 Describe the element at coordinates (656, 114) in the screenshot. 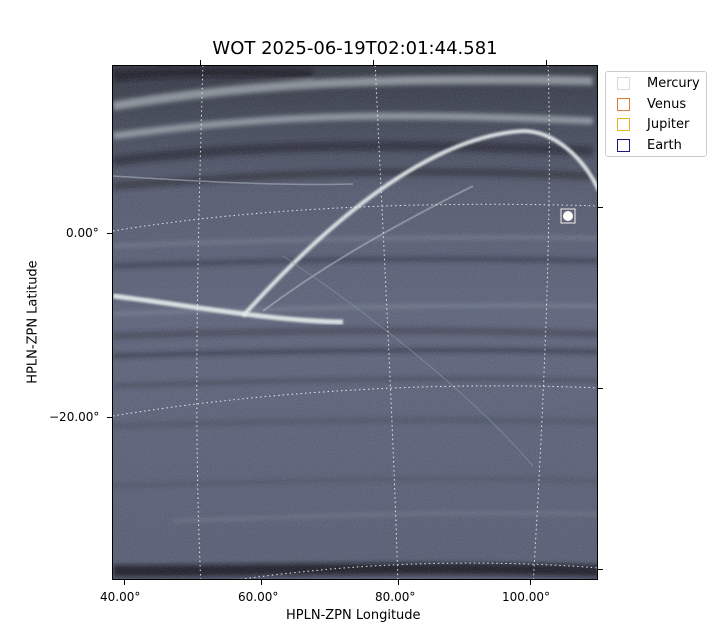

I see `legend: Mercury Venus Jupiter Earth` at that location.